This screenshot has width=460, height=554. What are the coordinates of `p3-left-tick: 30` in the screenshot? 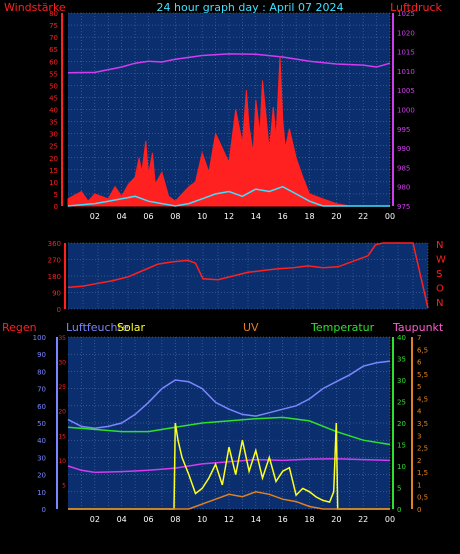 It's located at (41, 458).